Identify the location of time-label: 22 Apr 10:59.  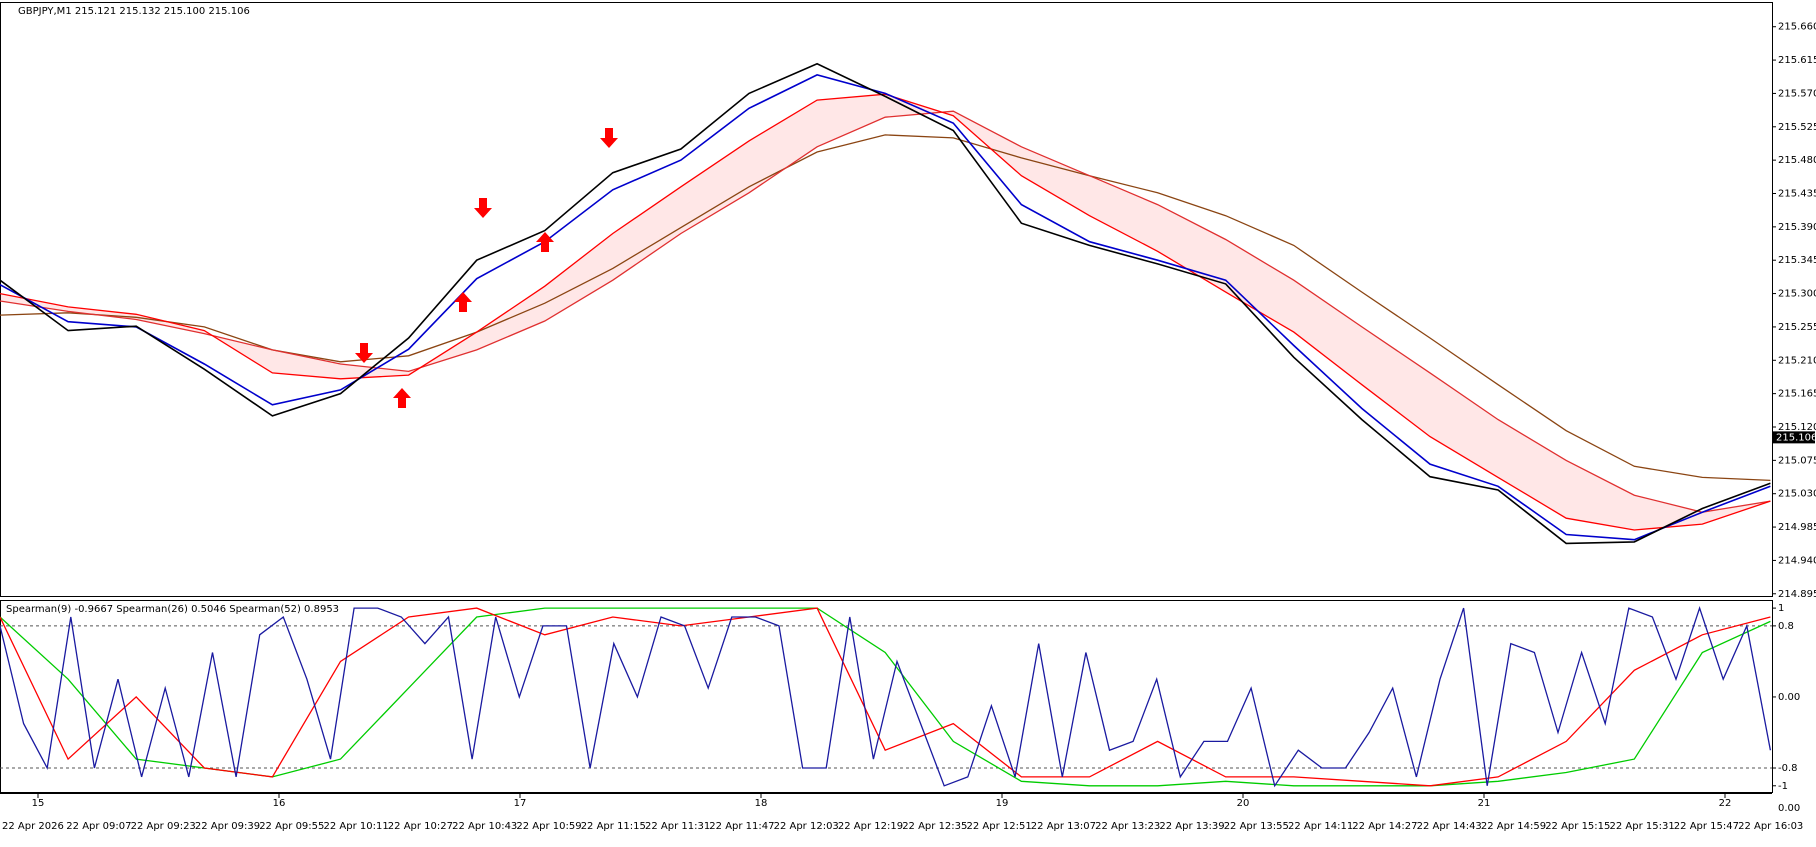
(548, 826).